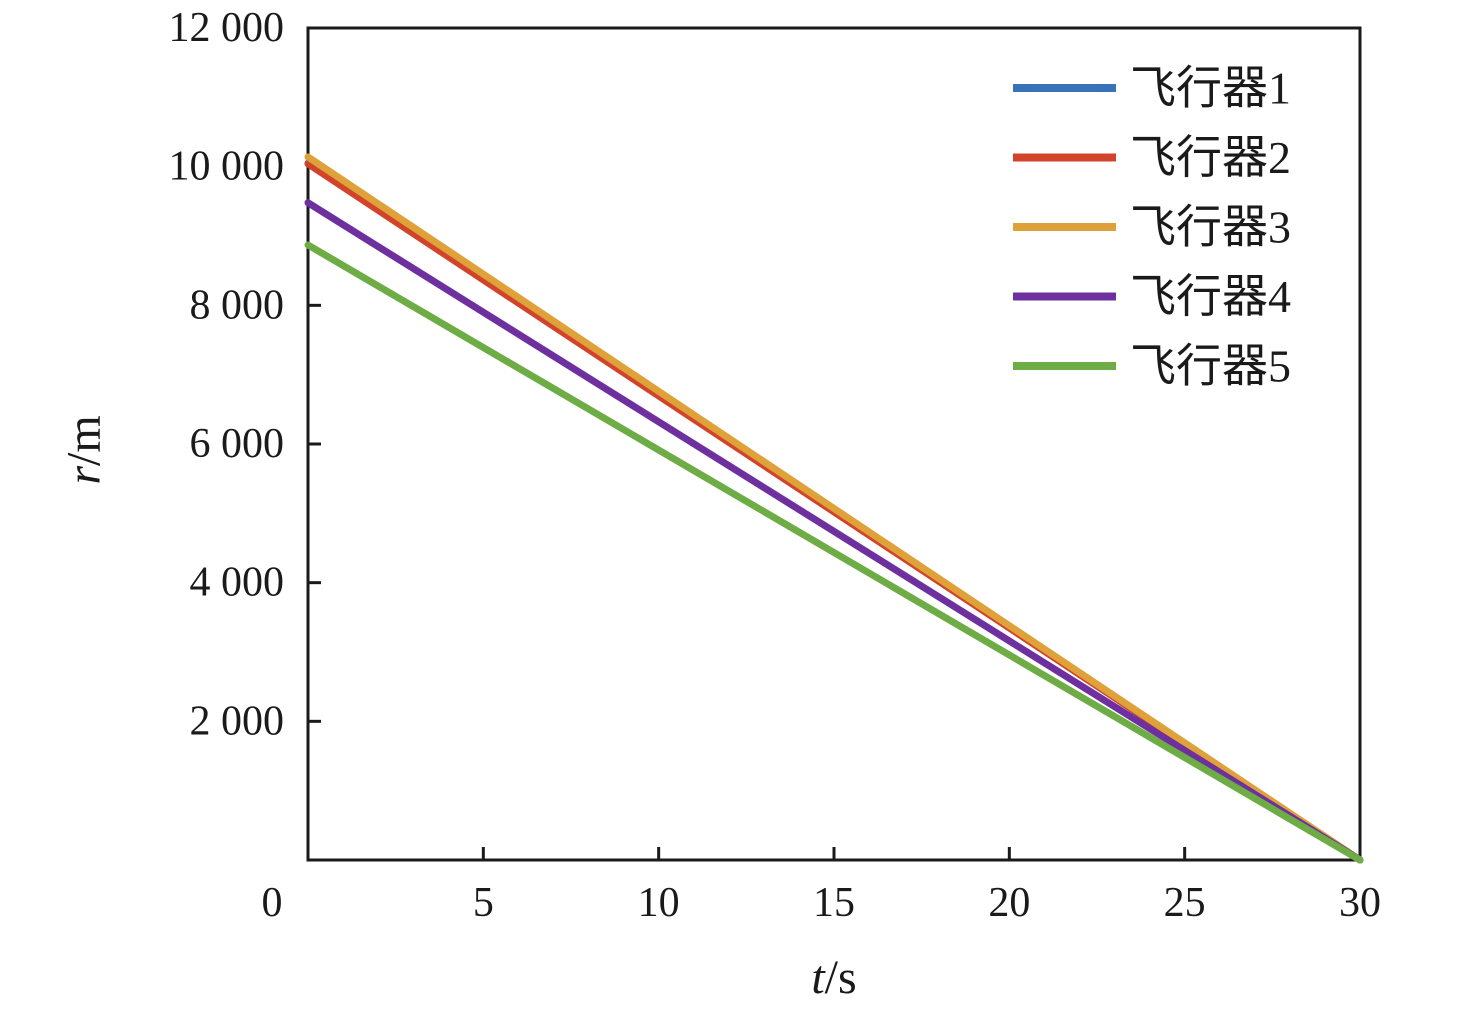 This screenshot has width=1476, height=1013. Describe the element at coordinates (237, 721) in the screenshot. I see `y-axis-tick-label: 2 000` at that location.